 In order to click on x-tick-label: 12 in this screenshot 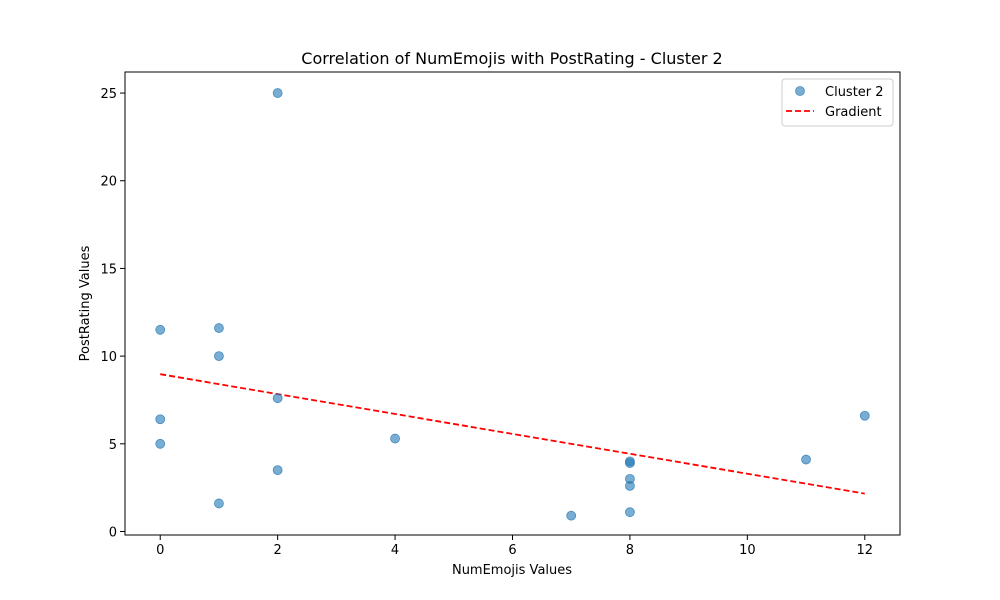, I will do `click(864, 550)`.